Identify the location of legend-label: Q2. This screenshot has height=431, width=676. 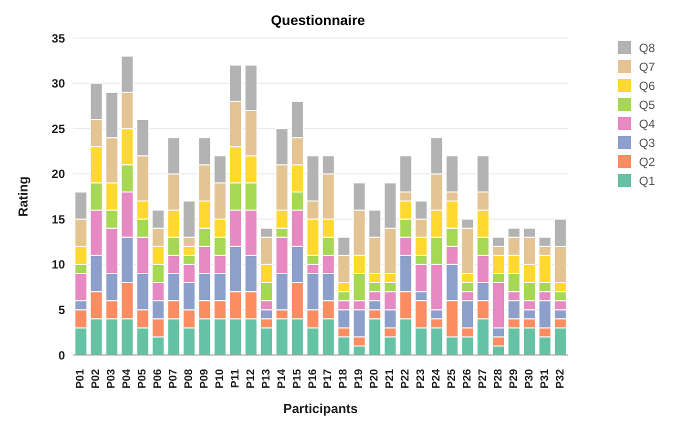
(647, 161).